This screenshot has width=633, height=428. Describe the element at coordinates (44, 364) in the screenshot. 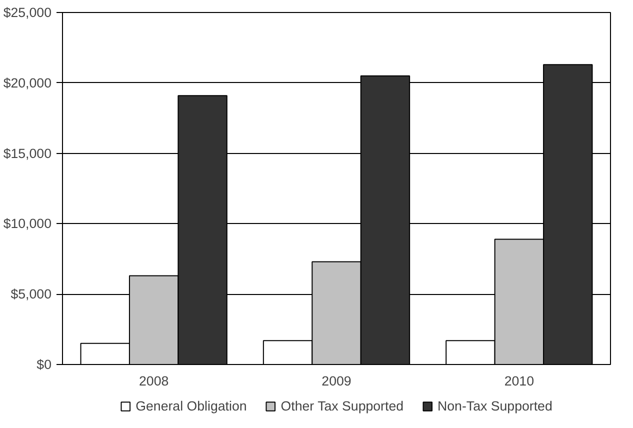

I see `y-tick-label: $0` at that location.